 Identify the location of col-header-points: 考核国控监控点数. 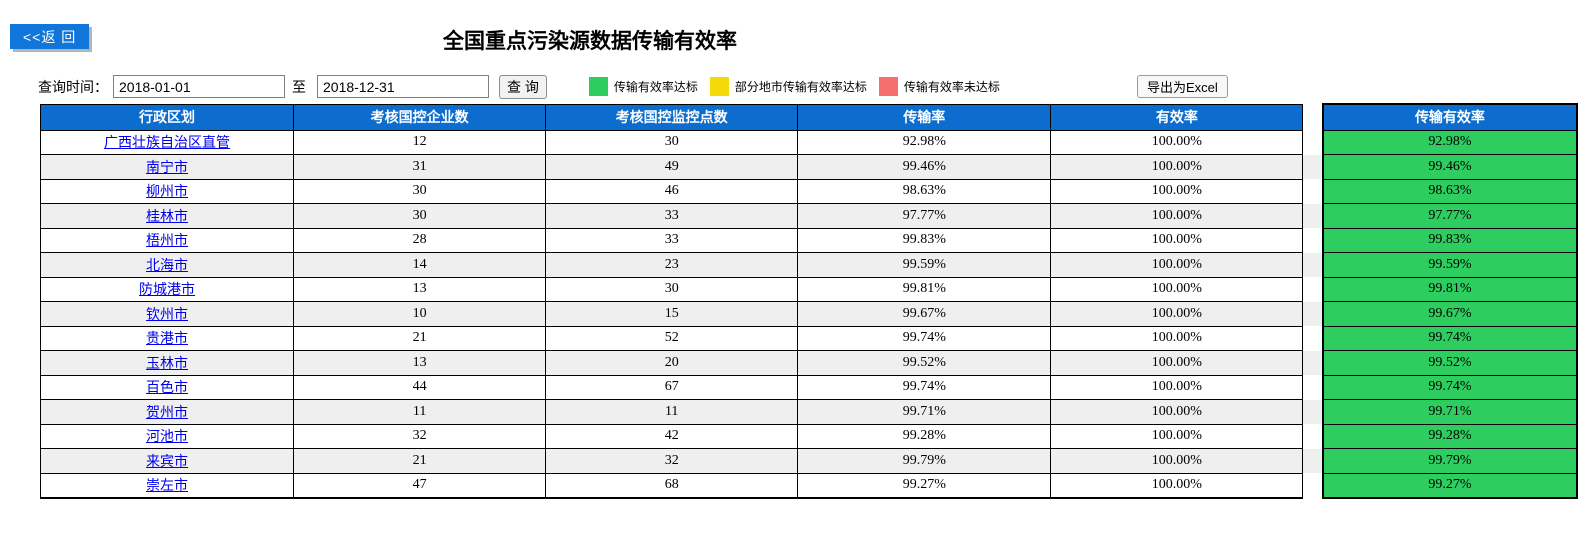
(672, 117).